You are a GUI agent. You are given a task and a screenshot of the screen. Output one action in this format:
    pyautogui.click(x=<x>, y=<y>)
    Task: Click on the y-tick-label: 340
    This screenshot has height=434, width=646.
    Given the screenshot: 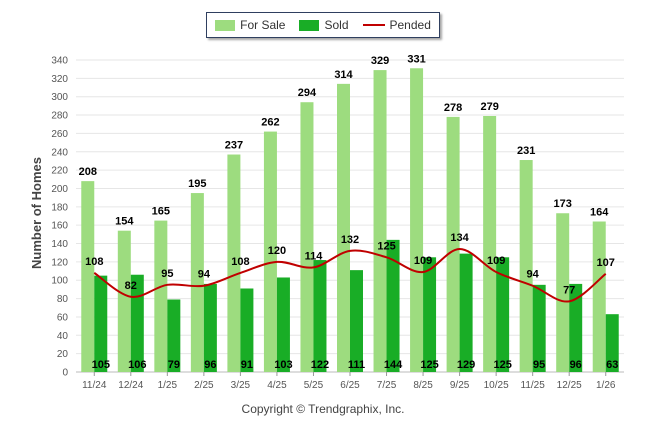 What is the action you would take?
    pyautogui.click(x=59, y=61)
    